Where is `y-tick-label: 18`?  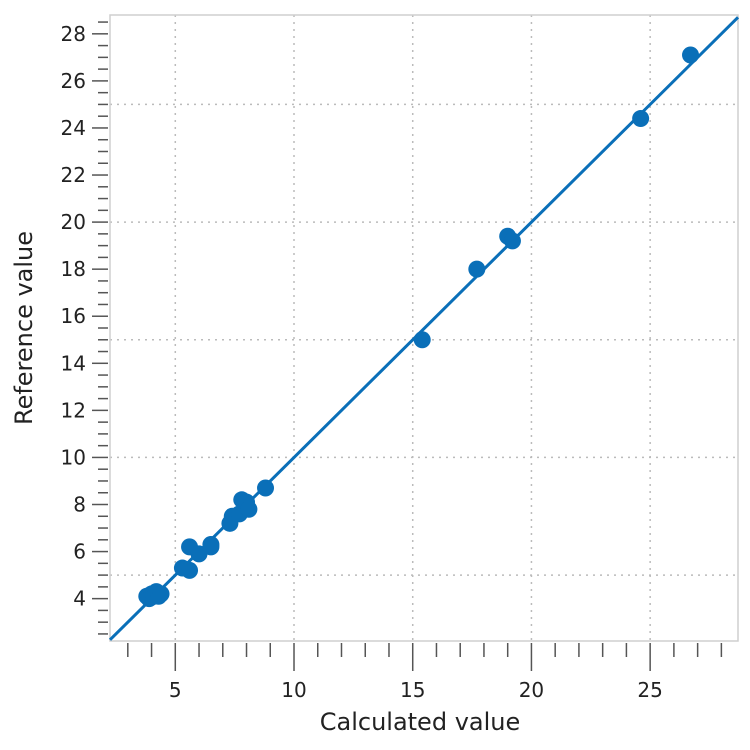
y-tick-label: 18 is located at coordinates (73, 269).